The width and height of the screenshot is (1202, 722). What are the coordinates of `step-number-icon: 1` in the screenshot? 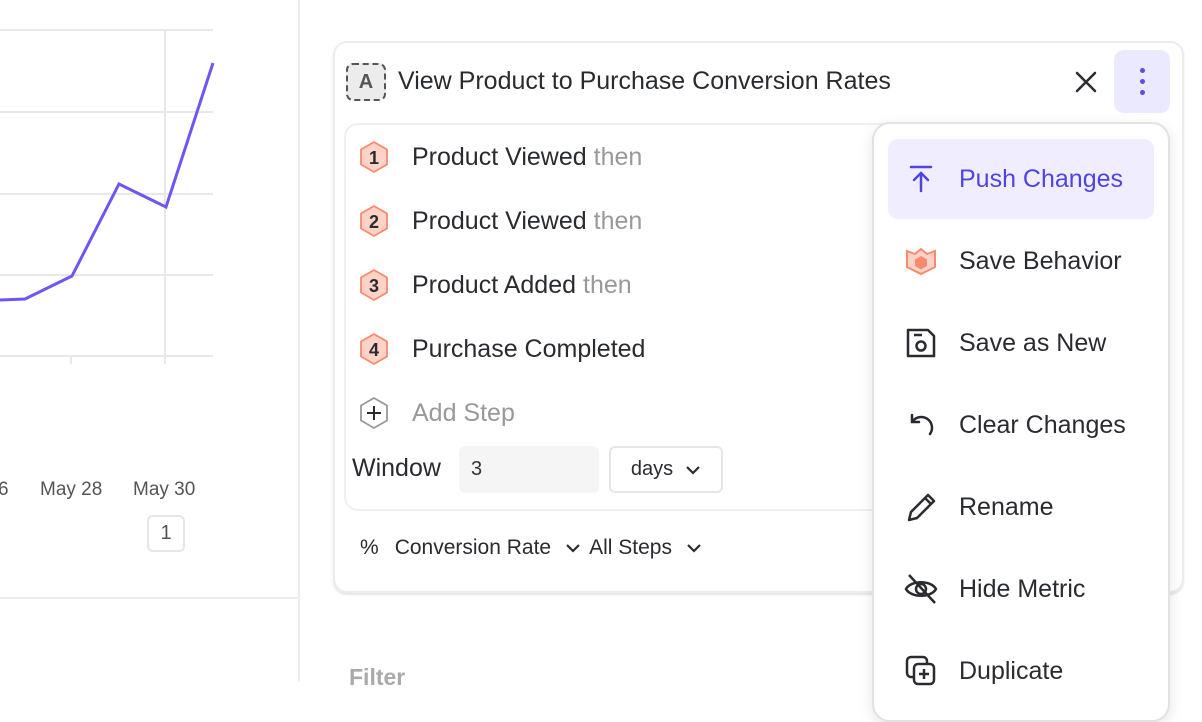 It's located at (374, 157).